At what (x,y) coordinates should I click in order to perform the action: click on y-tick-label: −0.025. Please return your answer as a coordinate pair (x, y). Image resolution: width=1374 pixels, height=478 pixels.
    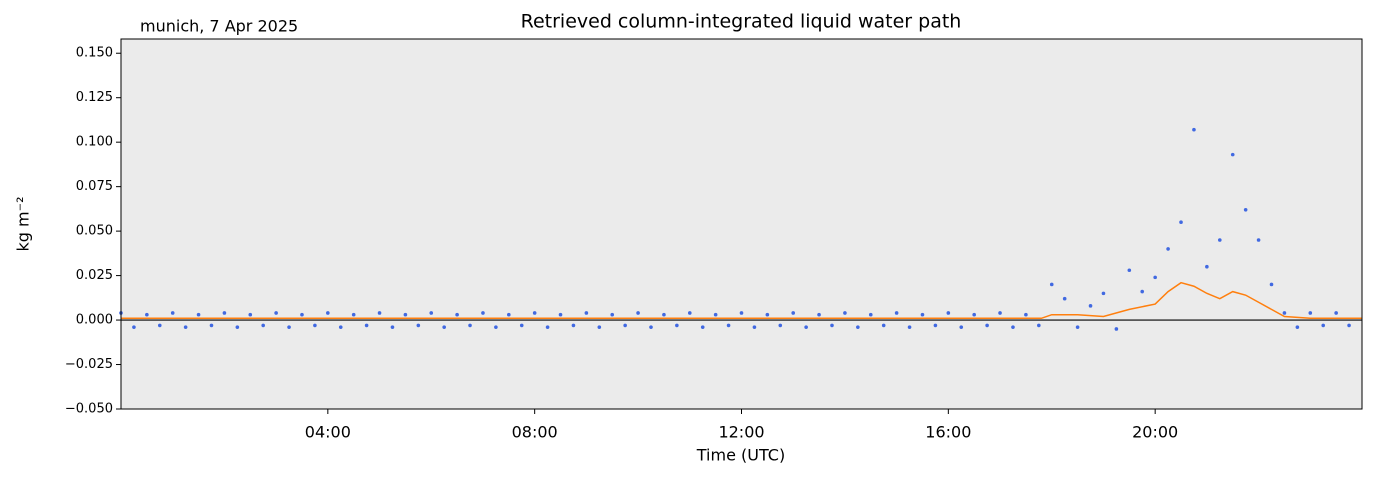
    Looking at the image, I should click on (89, 364).